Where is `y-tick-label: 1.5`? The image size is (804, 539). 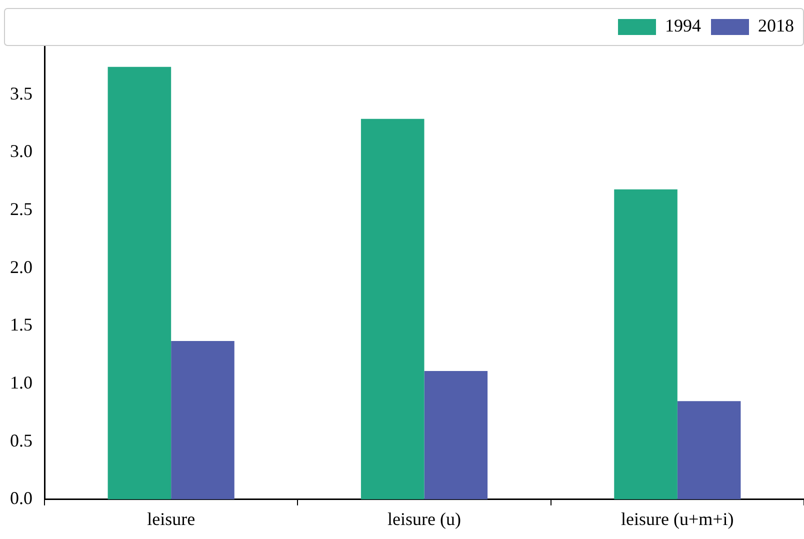 y-tick-label: 1.5 is located at coordinates (21, 324).